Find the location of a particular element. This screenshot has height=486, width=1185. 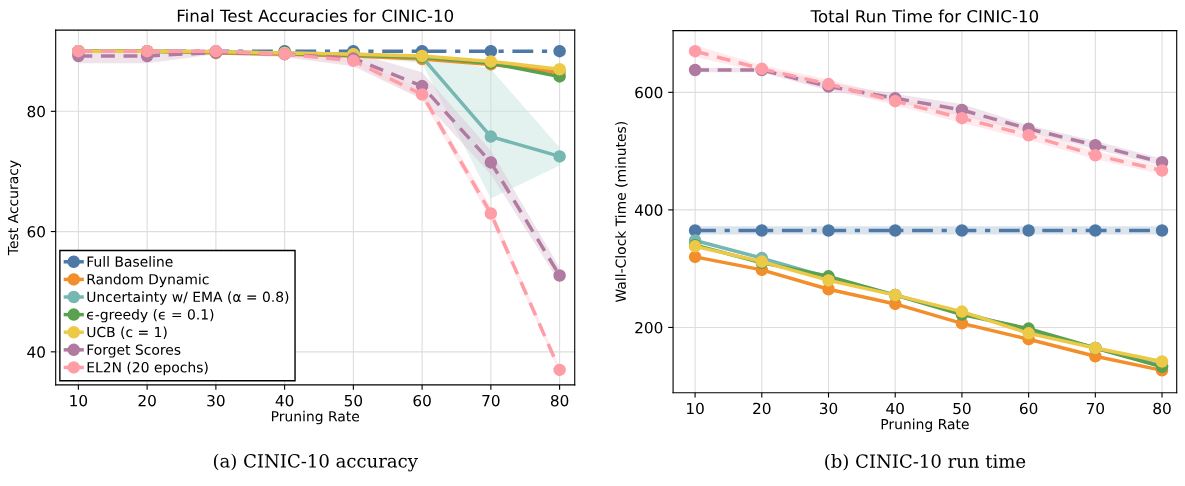

y-axis-title: Wall-Clock Time (minutes) is located at coordinates (621, 212).